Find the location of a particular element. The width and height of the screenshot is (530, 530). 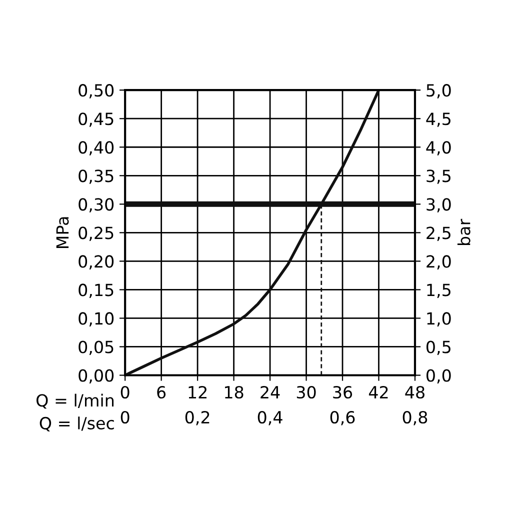

x-tick-label: 6 is located at coordinates (161, 392).